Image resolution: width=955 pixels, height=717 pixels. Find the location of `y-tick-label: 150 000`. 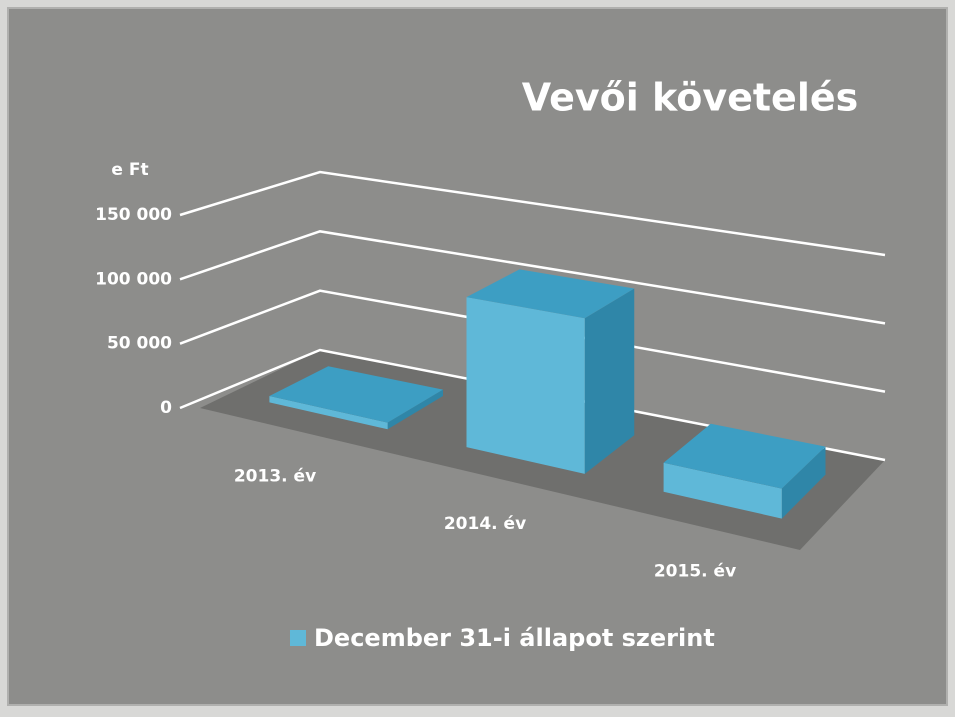

y-tick-label: 150 000 is located at coordinates (133, 215).